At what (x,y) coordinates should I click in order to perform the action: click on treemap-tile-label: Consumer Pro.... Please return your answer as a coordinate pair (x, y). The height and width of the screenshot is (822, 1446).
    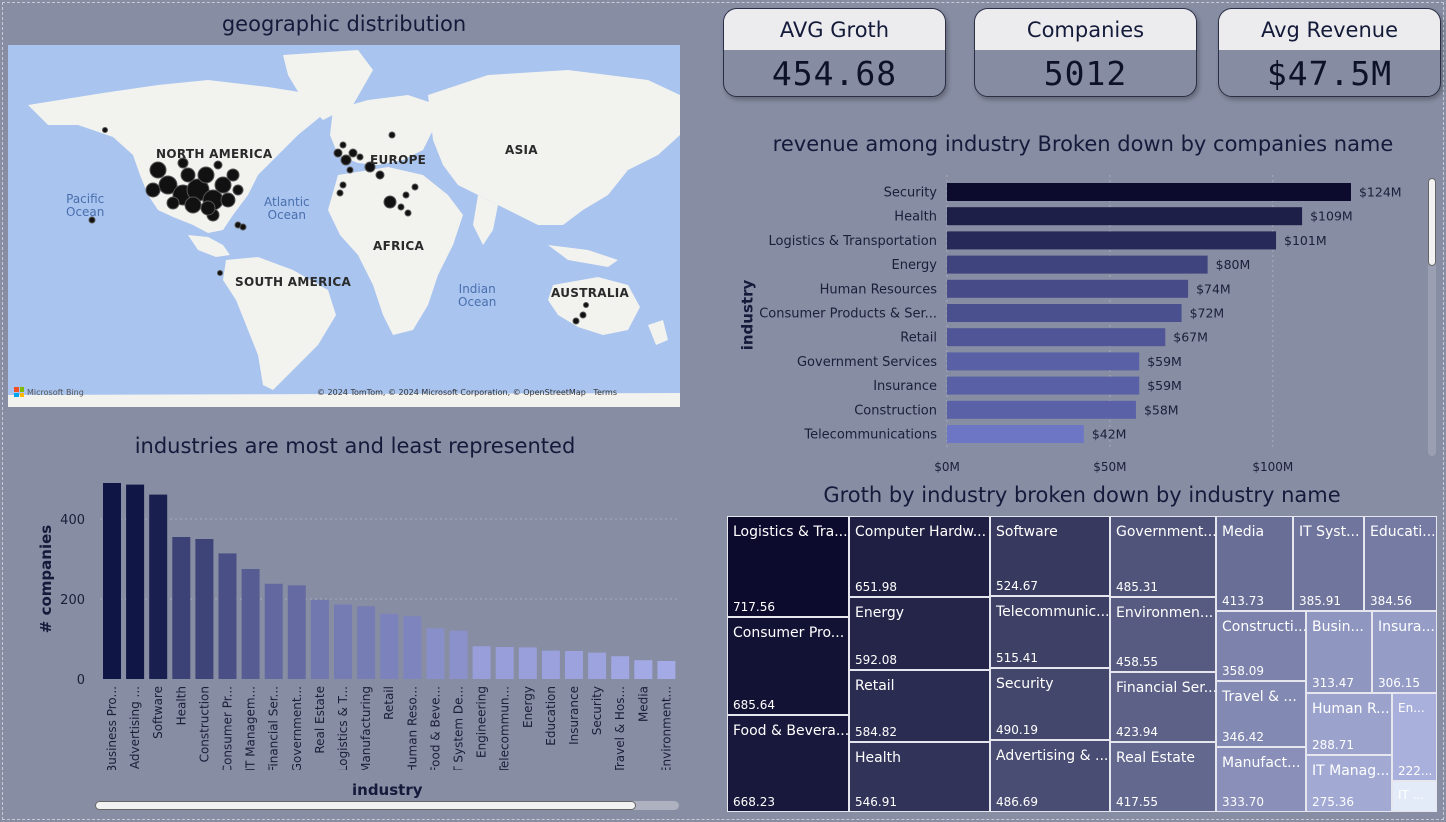
    Looking at the image, I should click on (789, 633).